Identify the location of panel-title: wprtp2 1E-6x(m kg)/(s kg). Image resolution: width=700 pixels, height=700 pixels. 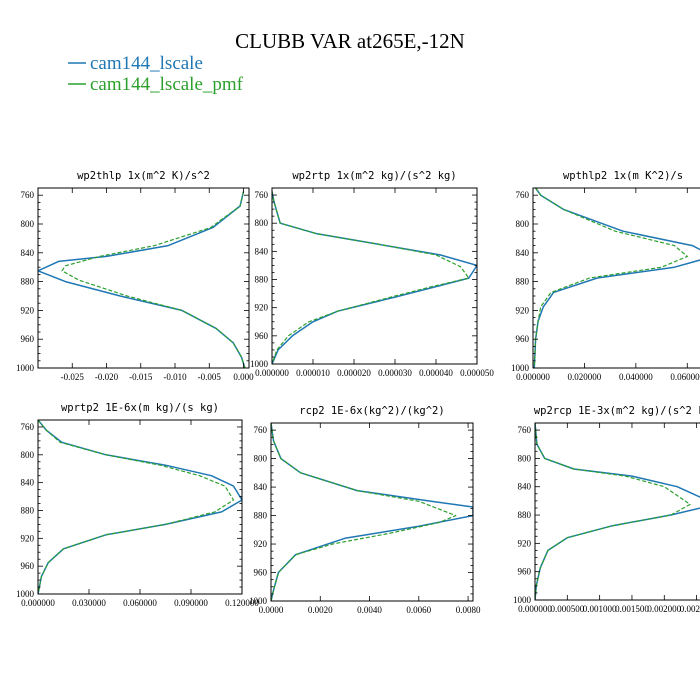
(140, 408).